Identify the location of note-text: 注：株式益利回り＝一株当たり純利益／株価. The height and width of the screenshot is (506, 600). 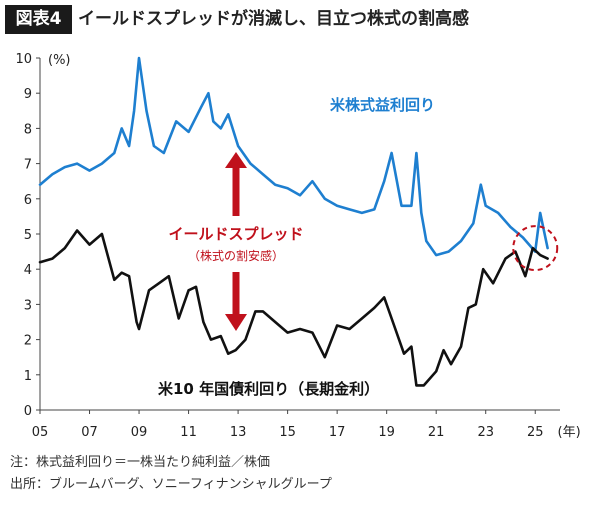
(140, 462).